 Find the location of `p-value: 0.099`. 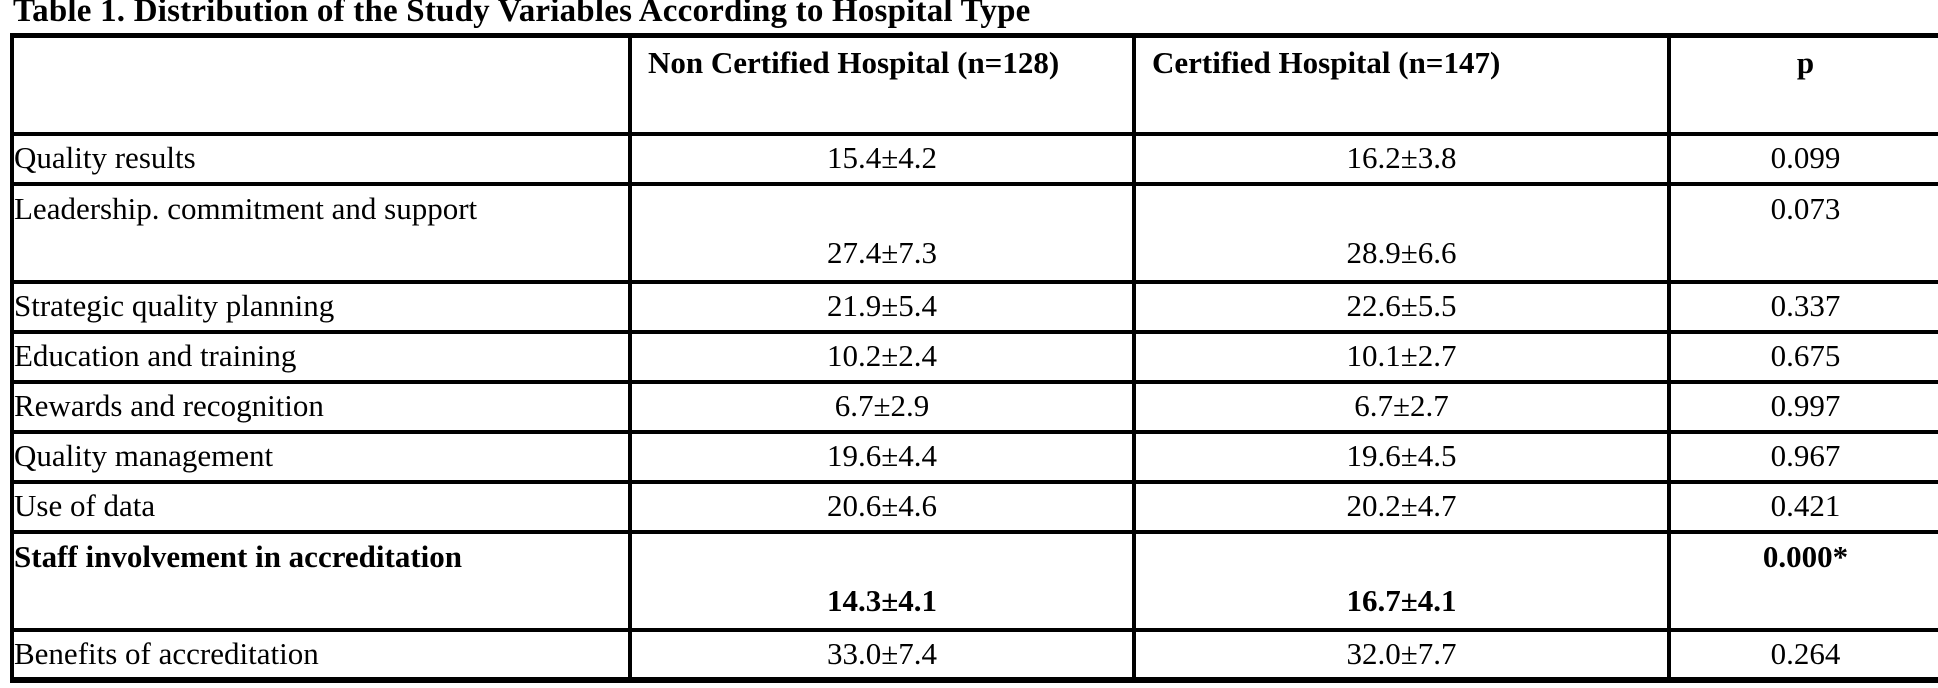

p-value: 0.099 is located at coordinates (1802, 158).